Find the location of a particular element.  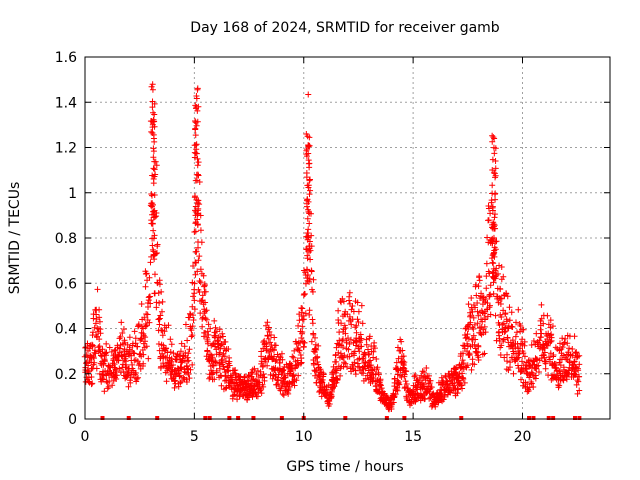

y-tick-label: 1.2 is located at coordinates (66, 149).